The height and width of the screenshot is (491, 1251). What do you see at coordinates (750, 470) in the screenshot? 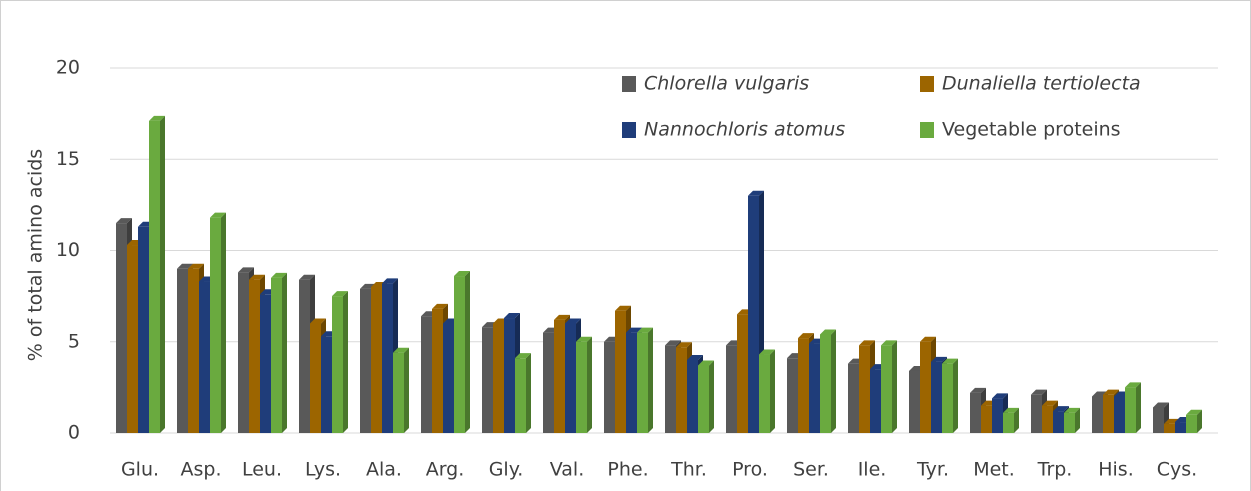
I see `x-tick-label: Pro.` at bounding box center [750, 470].